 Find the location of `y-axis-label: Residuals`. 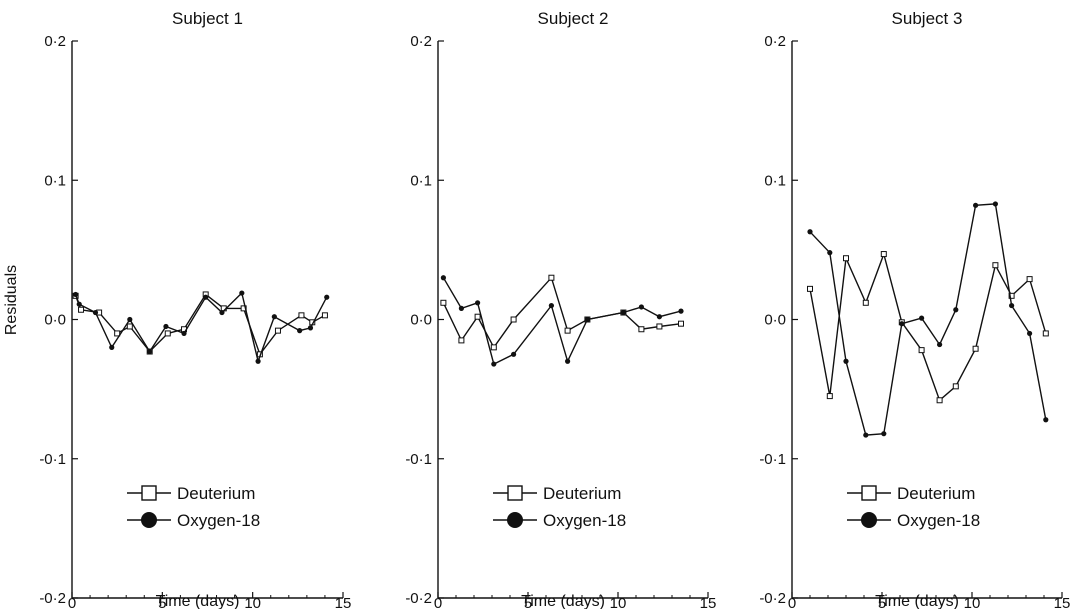

y-axis-label: Residuals is located at coordinates (11, 300).